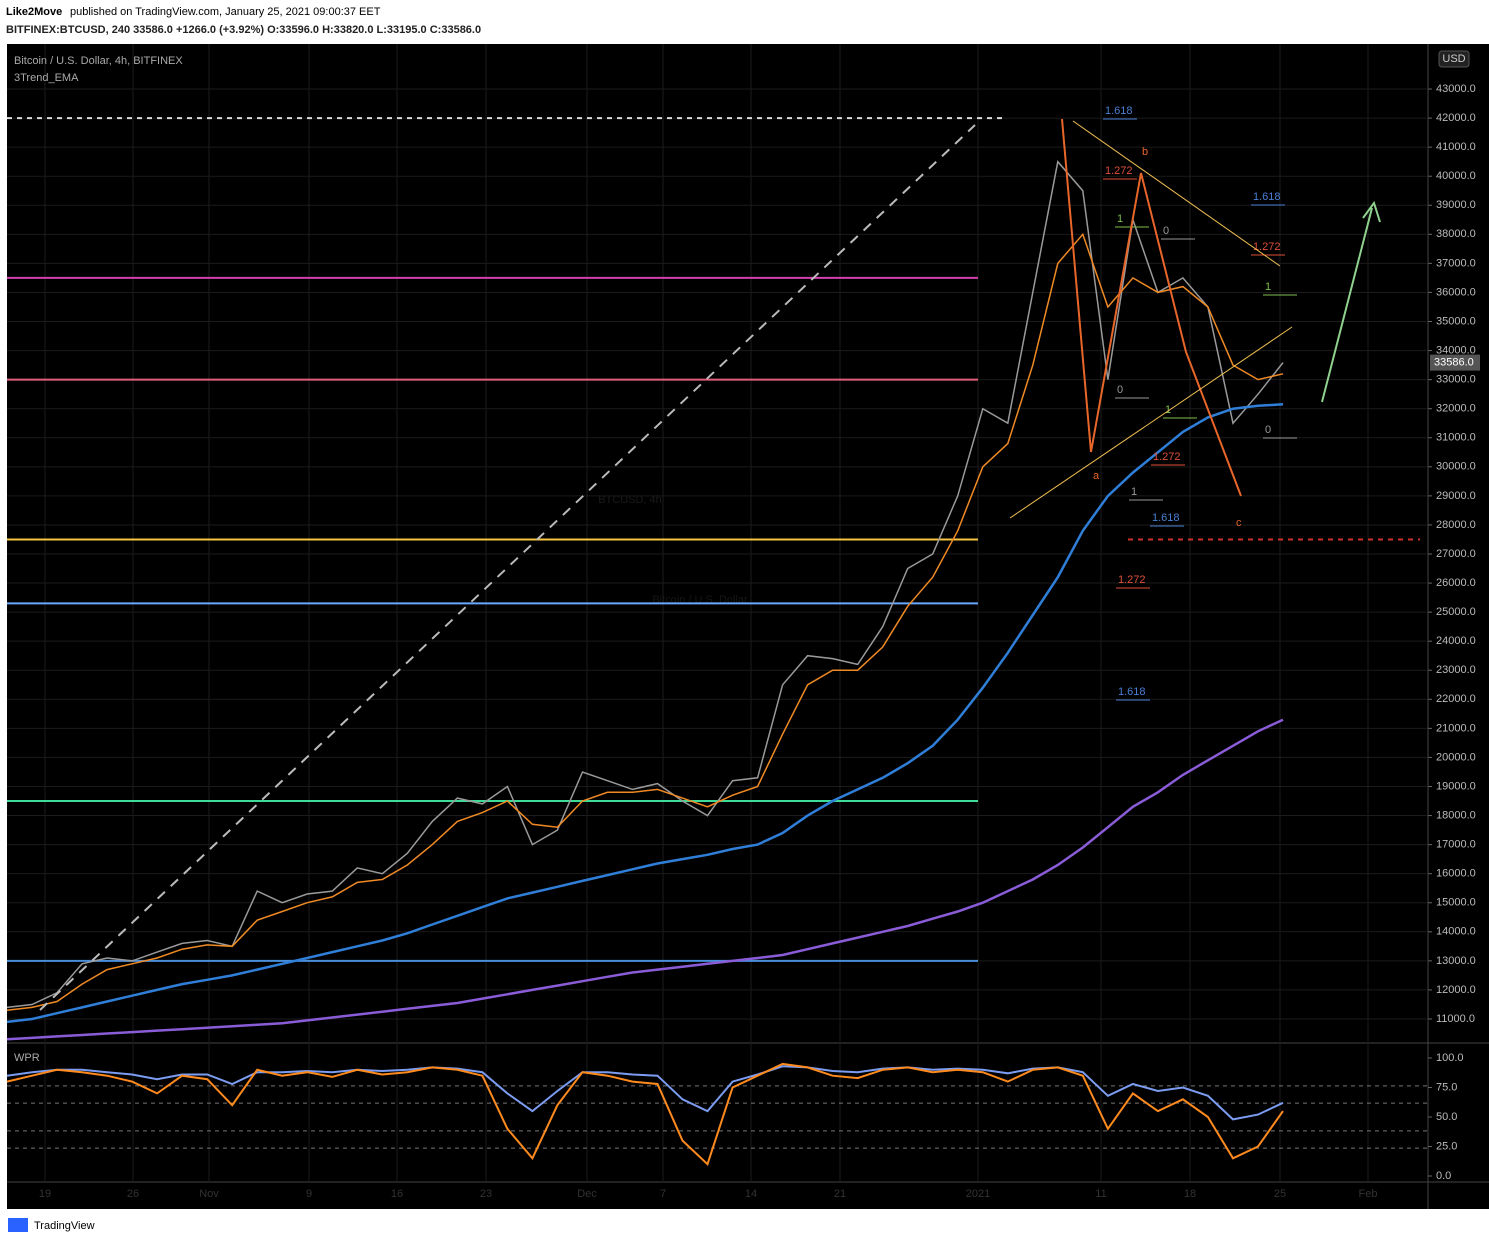 Image resolution: width=1489 pixels, height=1245 pixels. I want to click on chart-title: Bitcoin / U.S. Dollar, 4h, BITFINEX, so click(98, 61).